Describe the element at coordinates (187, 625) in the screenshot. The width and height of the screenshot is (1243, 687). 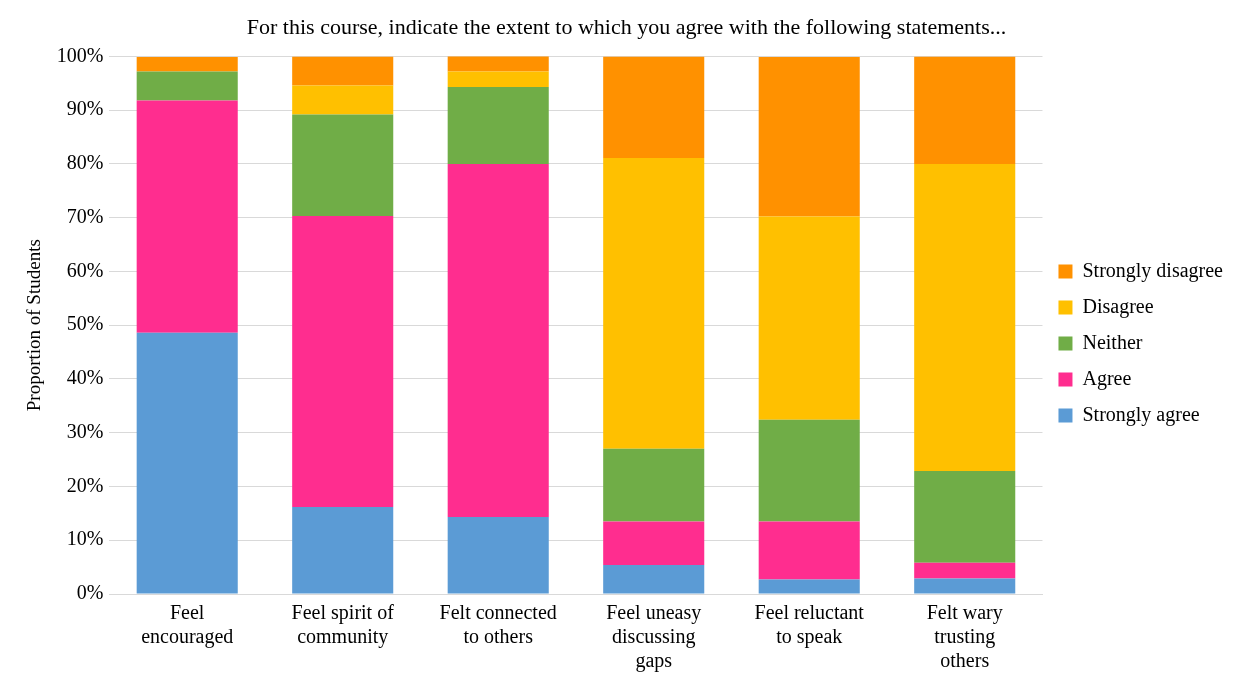
I see `x-tick-label: Feel encouraged` at that location.